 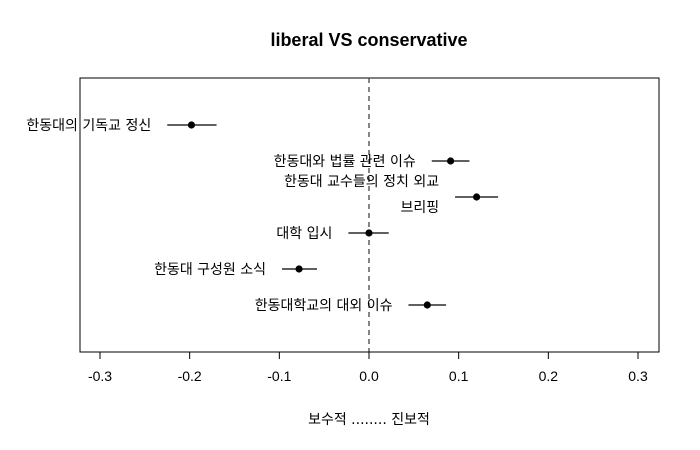 I want to click on x-axis: -0.3 -0.2 -0.1 0.0 0.1 0.2 0.3, so click(x=368, y=367).